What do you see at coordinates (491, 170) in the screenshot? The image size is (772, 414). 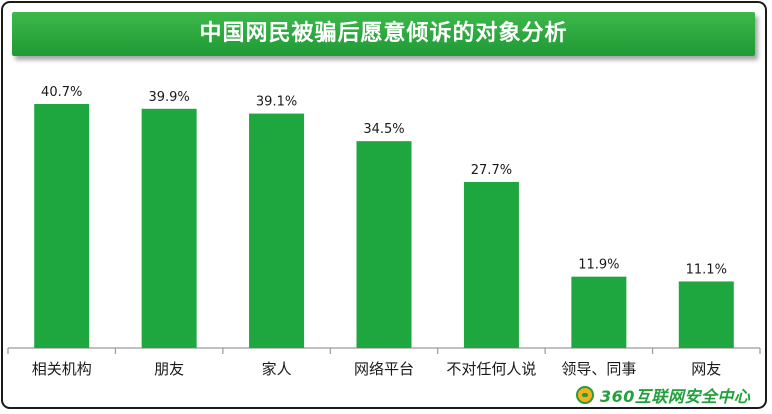 I see `data-label: 27.7%` at bounding box center [491, 170].